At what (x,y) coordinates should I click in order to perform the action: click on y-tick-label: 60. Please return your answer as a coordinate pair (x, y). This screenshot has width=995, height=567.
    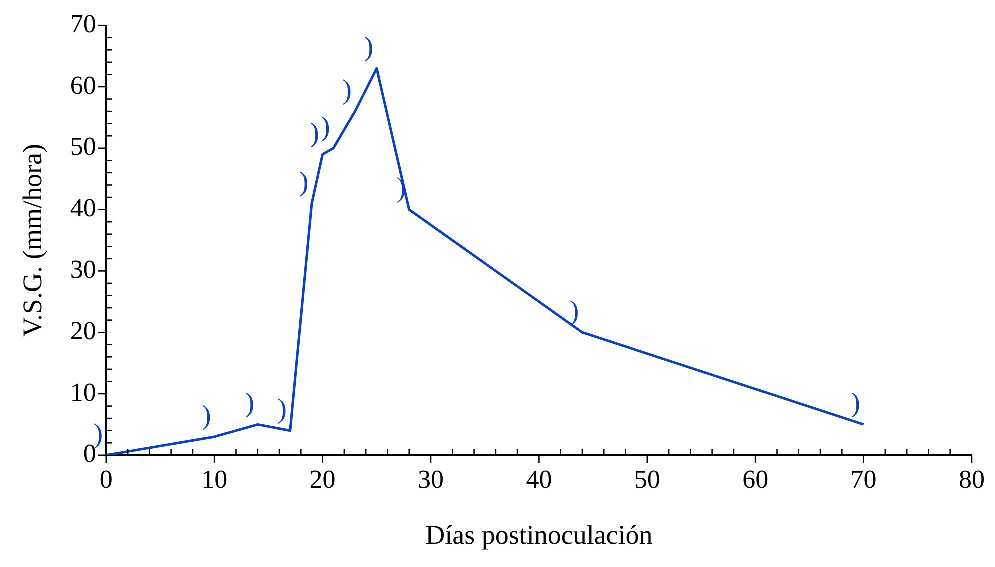
    Looking at the image, I should click on (83, 85).